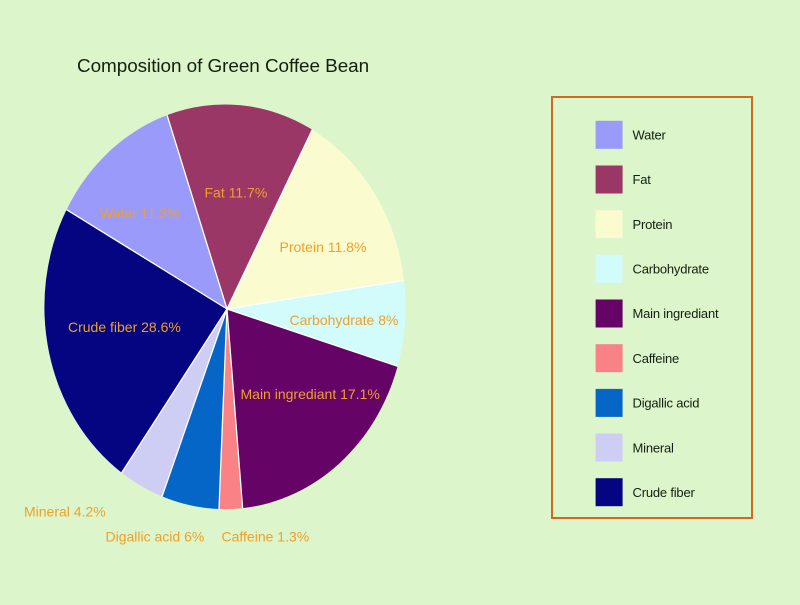 The image size is (800, 605). What do you see at coordinates (65, 512) in the screenshot?
I see `svg-text: Mineral 4.2%` at bounding box center [65, 512].